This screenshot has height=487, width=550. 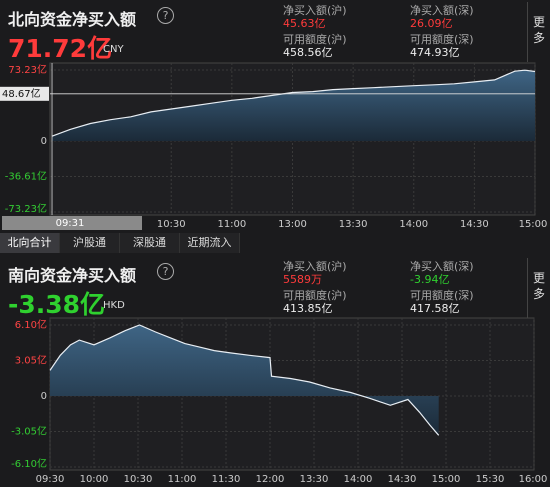 I want to click on cursor-value-label: 48.67亿, so click(x=21, y=93).